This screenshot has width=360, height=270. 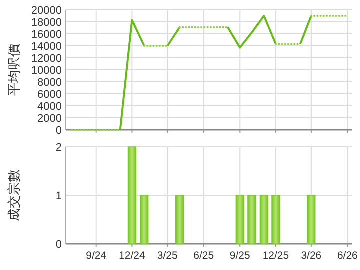 I want to click on line-series, so click(x=251, y=32).